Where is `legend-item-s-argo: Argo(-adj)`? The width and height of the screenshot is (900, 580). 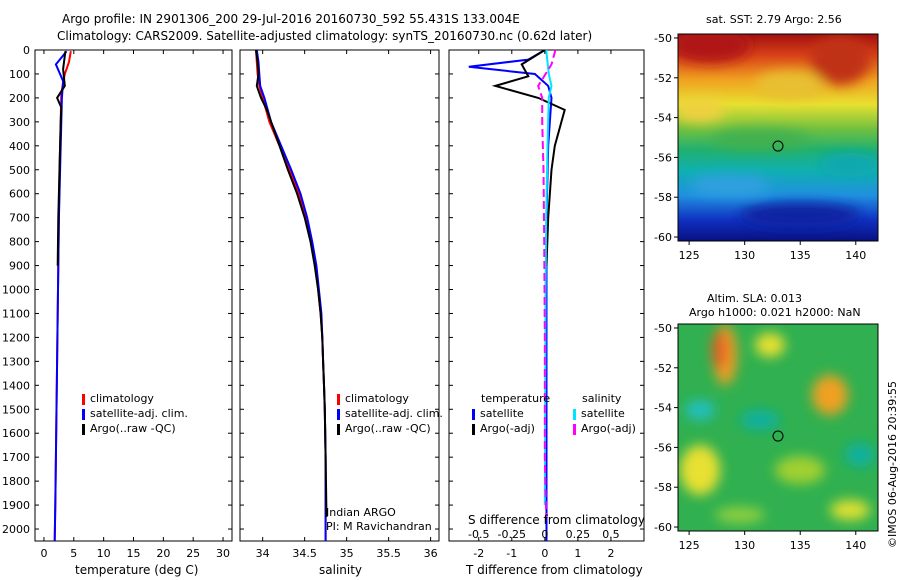 legend-item-s-argo: Argo(-adj) is located at coordinates (604, 428).